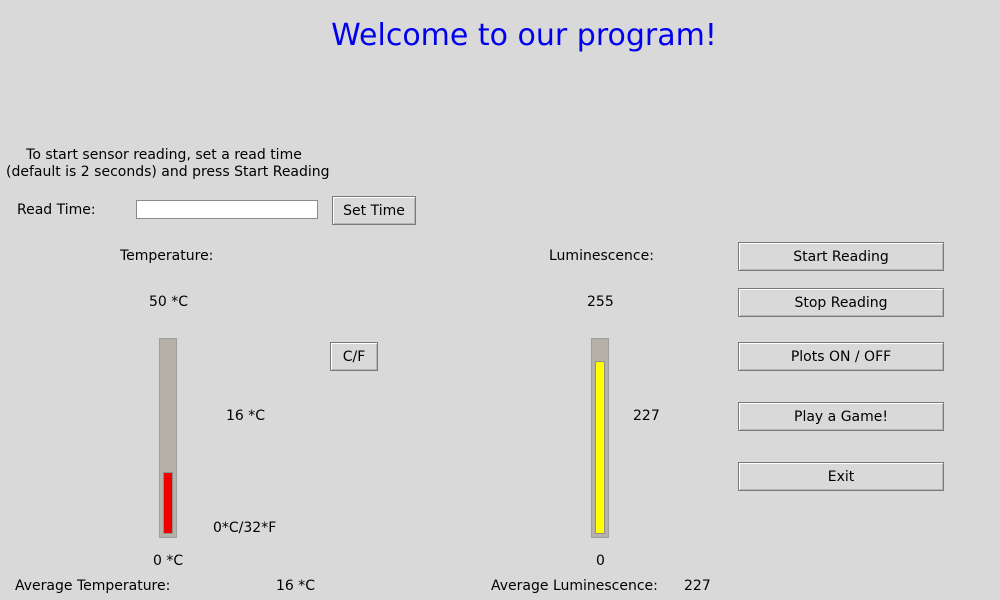 This screenshot has height=600, width=1000. What do you see at coordinates (168, 503) in the screenshot?
I see `temperature-level-fill` at bounding box center [168, 503].